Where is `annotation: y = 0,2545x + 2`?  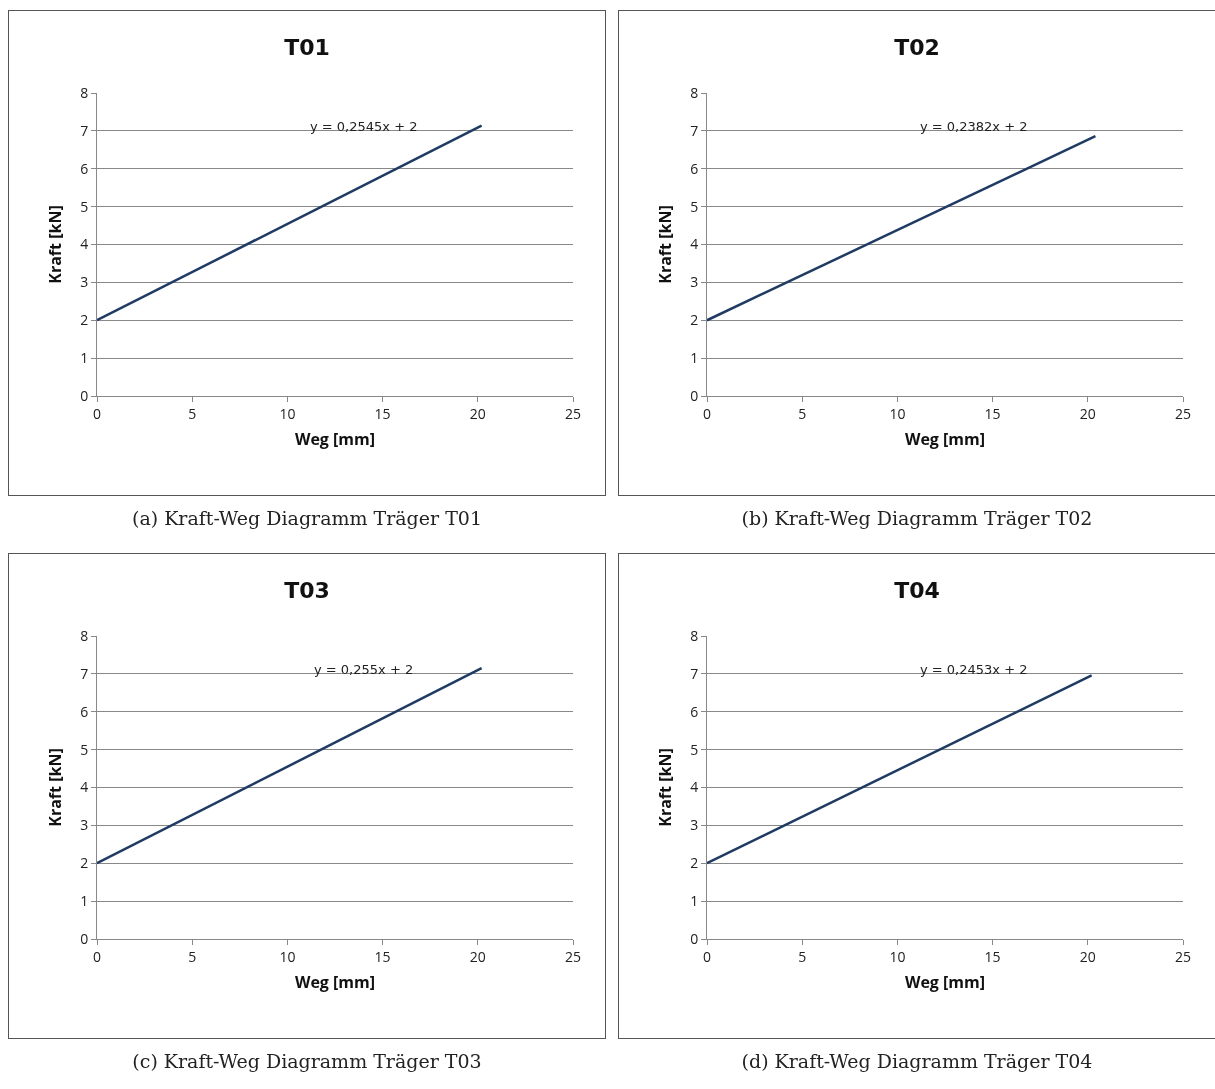
annotation: y = 0,2545x + 2 is located at coordinates (364, 126).